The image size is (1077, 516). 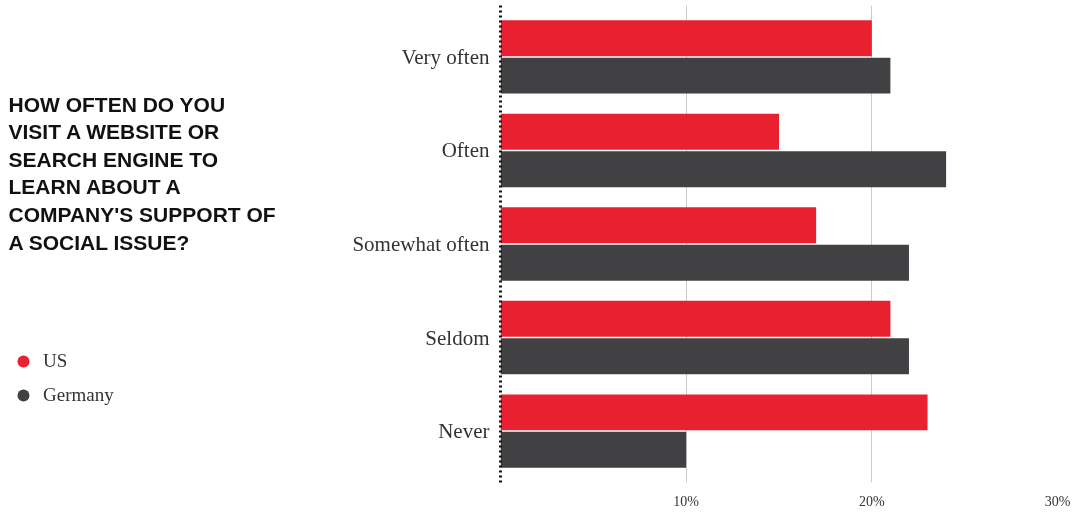 What do you see at coordinates (872, 501) in the screenshot?
I see `x-tick-label: 20%` at bounding box center [872, 501].